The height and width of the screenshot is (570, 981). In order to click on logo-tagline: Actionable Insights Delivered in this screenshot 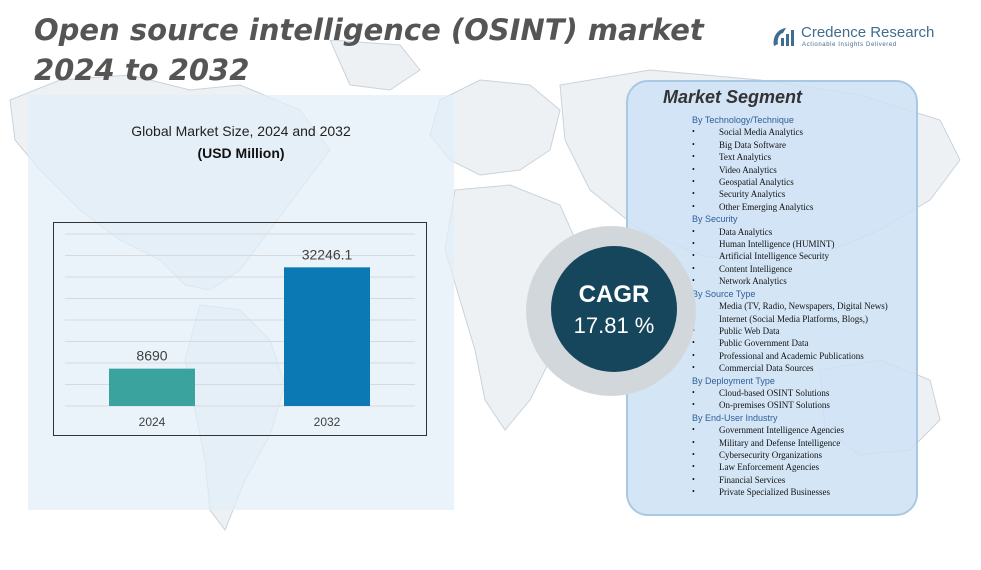, I will do `click(849, 45)`.